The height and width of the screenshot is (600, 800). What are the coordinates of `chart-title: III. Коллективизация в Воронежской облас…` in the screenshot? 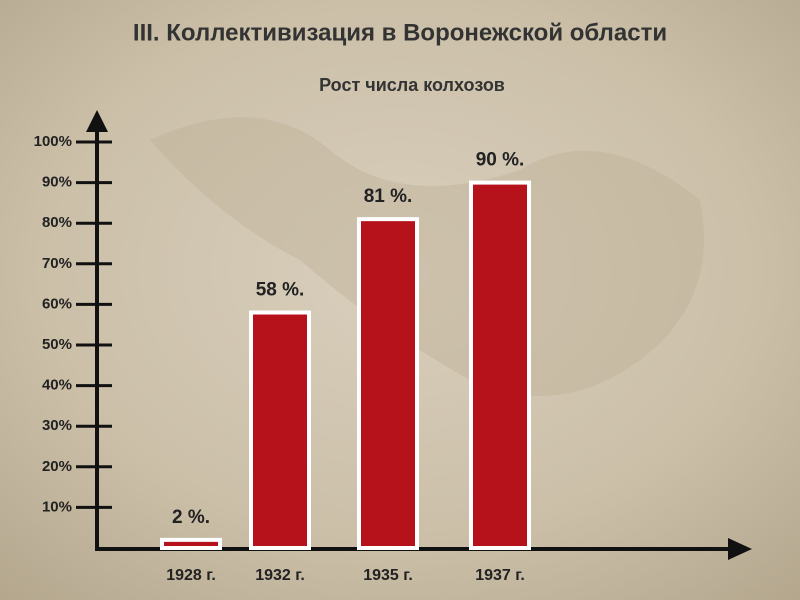 It's located at (400, 32).